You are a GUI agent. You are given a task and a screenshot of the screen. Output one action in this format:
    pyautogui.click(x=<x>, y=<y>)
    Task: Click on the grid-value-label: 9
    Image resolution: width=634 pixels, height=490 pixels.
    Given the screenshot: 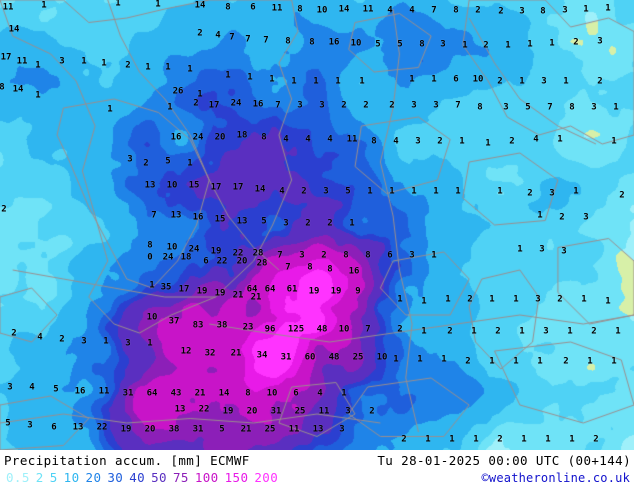 What is the action you would take?
    pyautogui.click(x=358, y=291)
    